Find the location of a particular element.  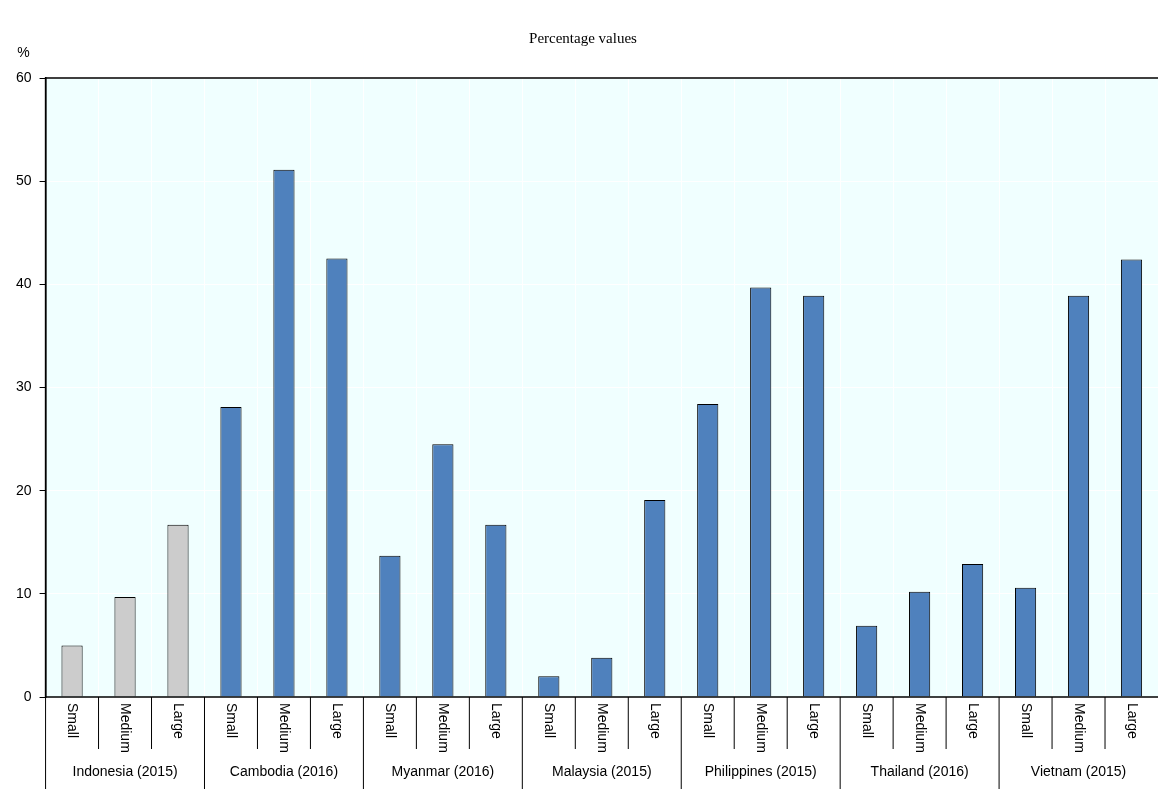

text: Thailand (2016) is located at coordinates (919, 770).